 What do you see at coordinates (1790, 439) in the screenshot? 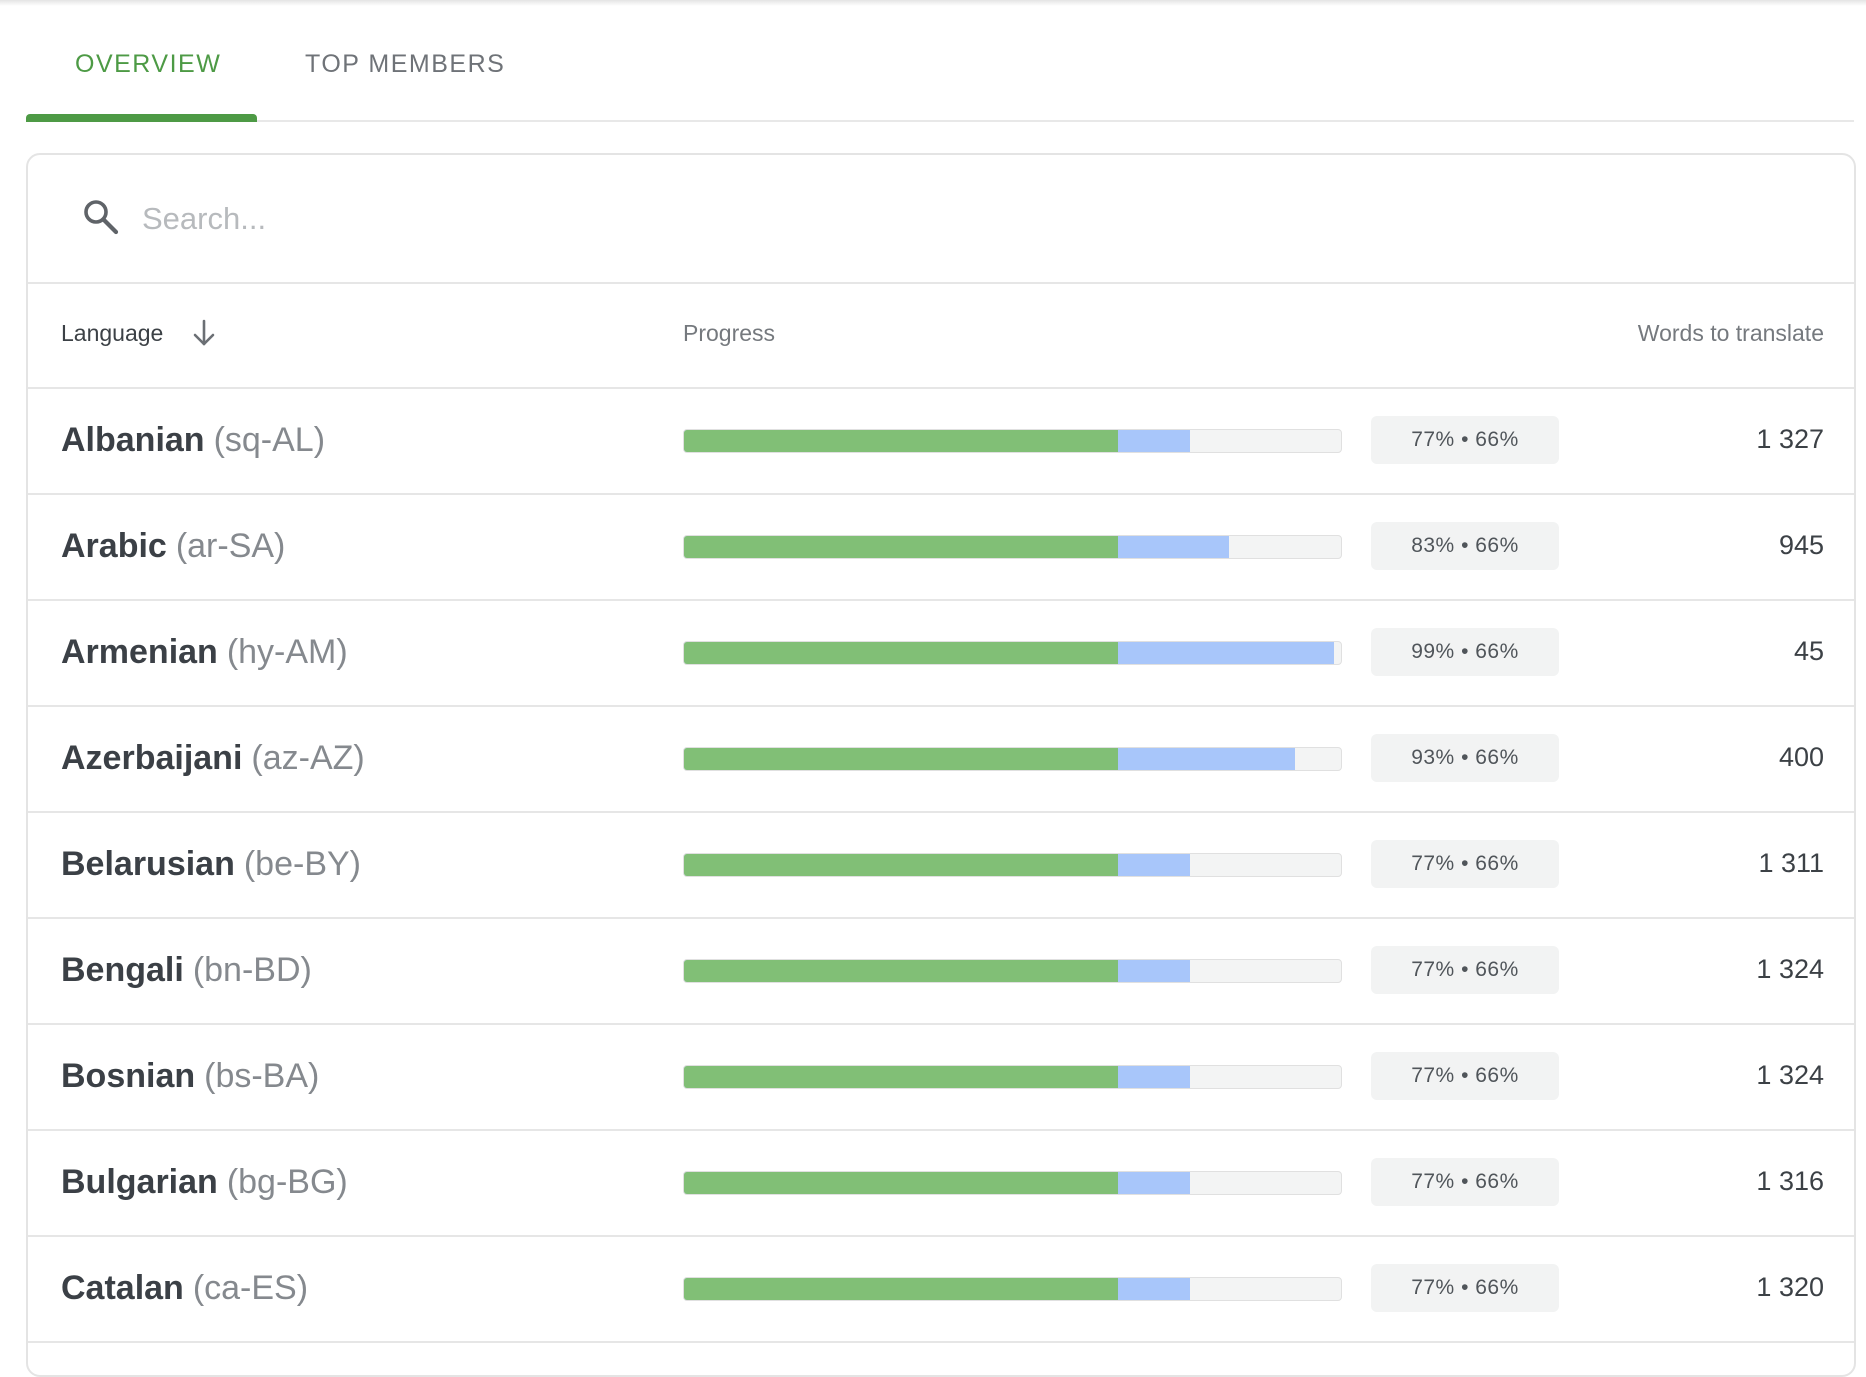
I see `words-count: 1 327` at bounding box center [1790, 439].